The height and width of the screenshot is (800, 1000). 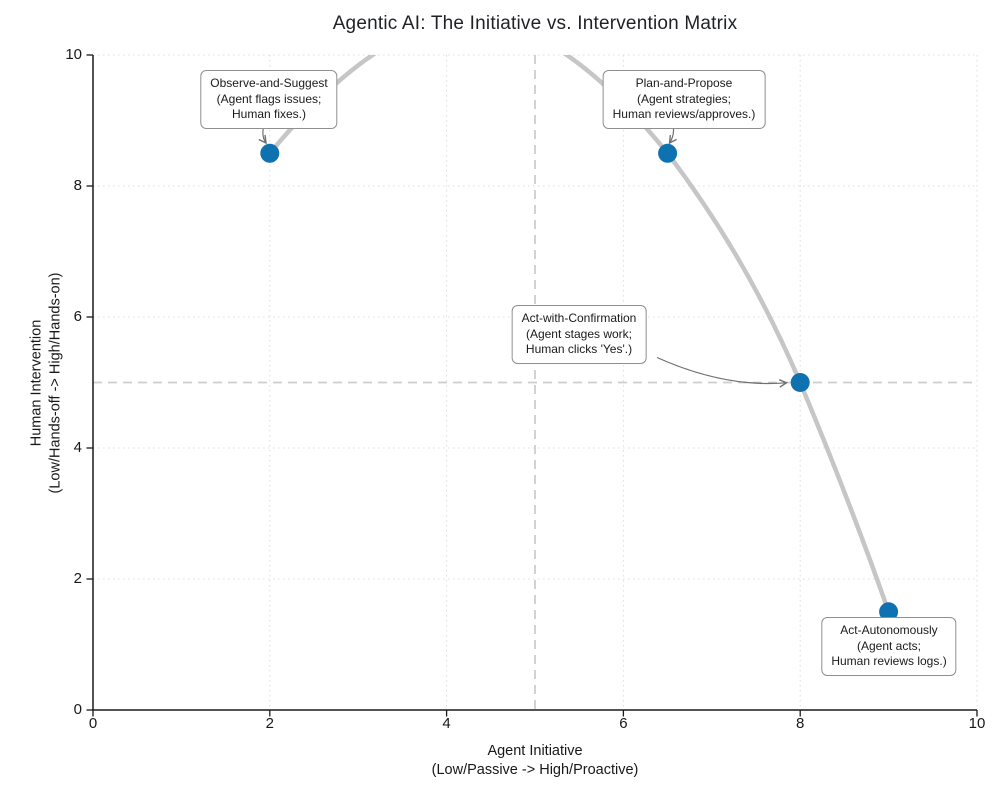 What do you see at coordinates (684, 114) in the screenshot?
I see `annotation-detail: Human reviews/approves.)` at bounding box center [684, 114].